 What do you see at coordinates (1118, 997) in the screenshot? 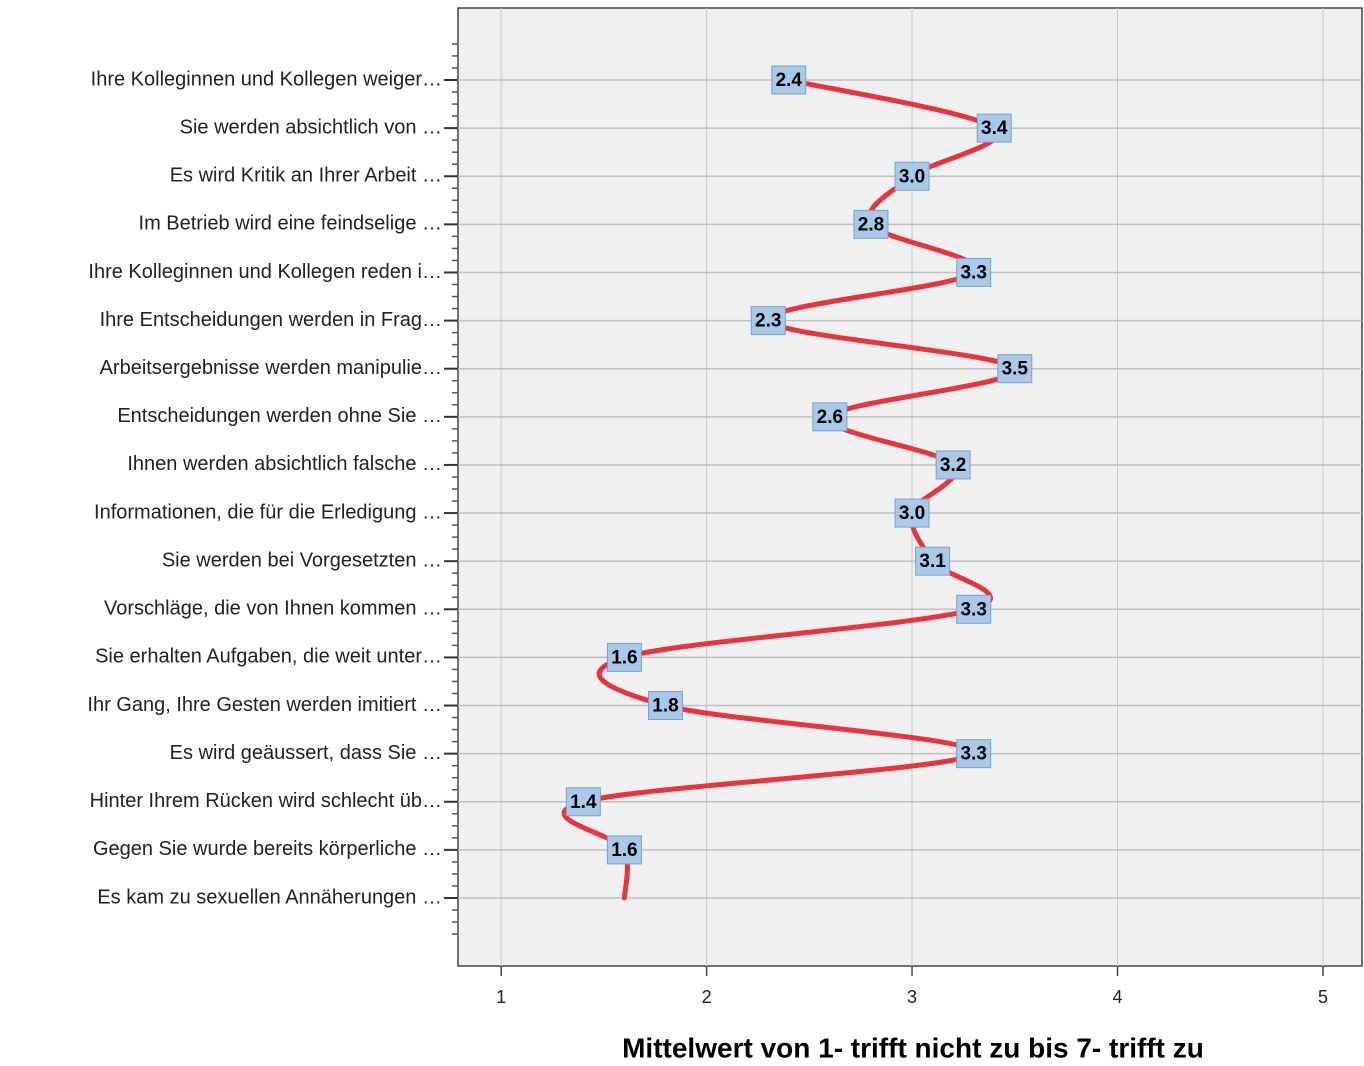
I see `x-tick-label: 4` at bounding box center [1118, 997].